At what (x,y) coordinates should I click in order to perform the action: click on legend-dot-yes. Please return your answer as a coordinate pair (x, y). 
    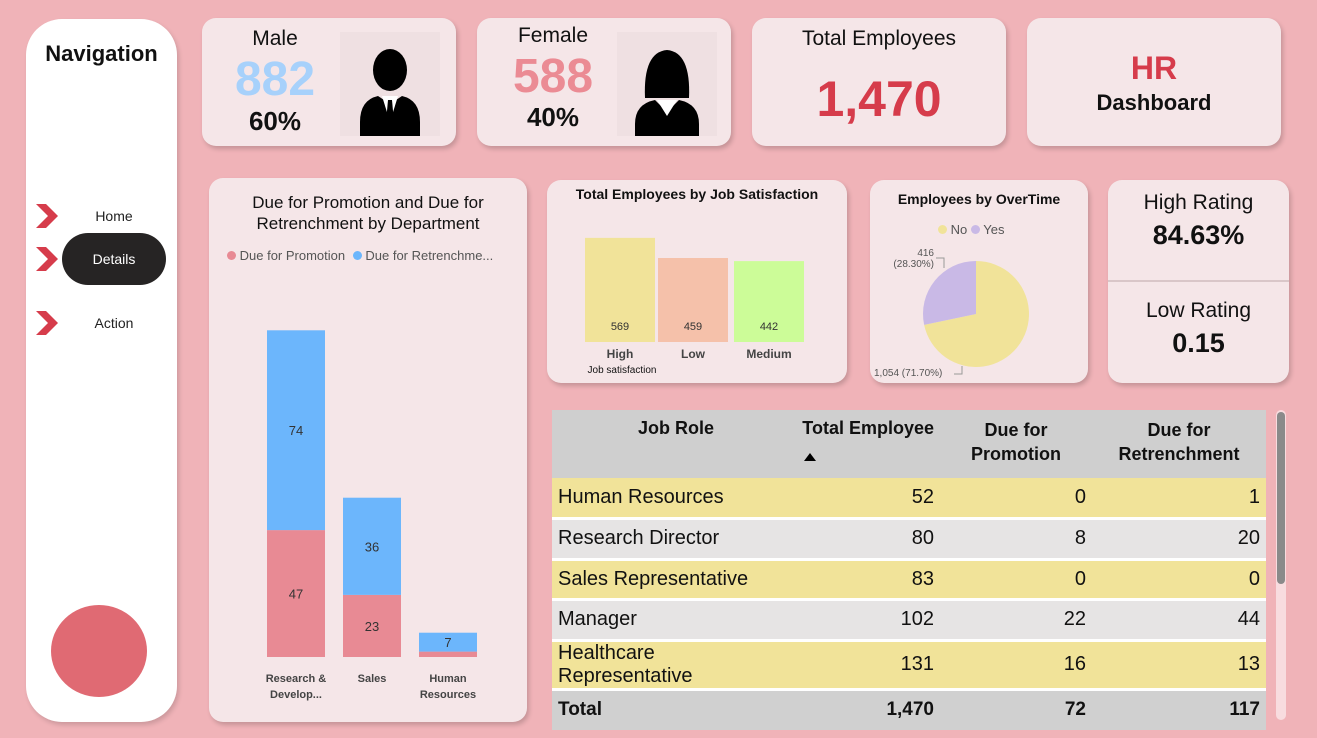
    Looking at the image, I should click on (975, 229).